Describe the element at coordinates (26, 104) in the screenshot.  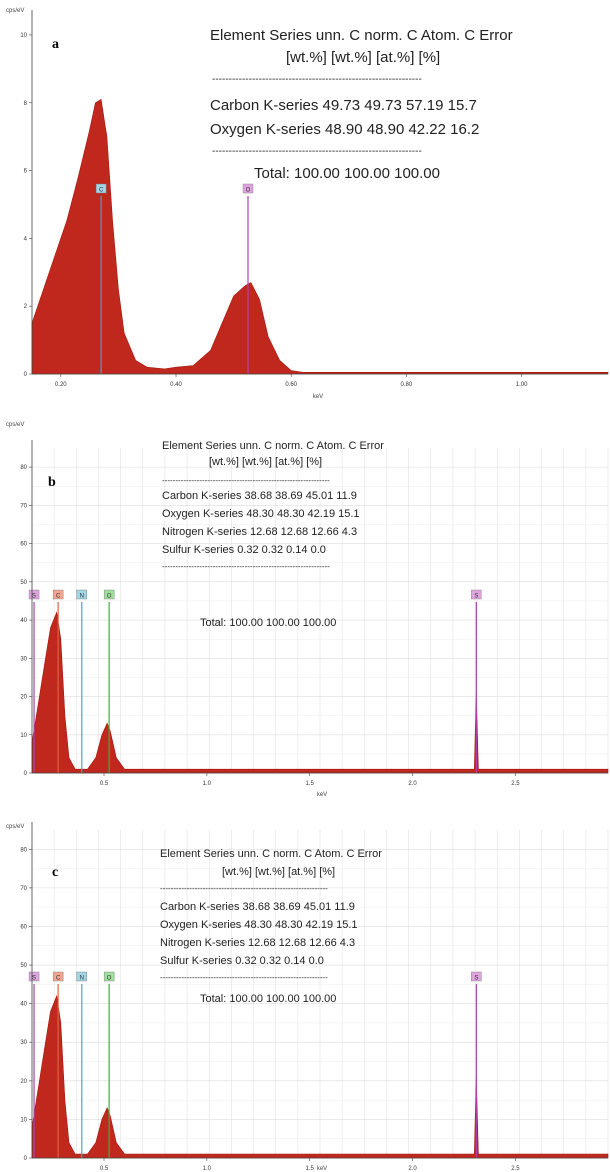
I see `y-tick-label: 8` at that location.